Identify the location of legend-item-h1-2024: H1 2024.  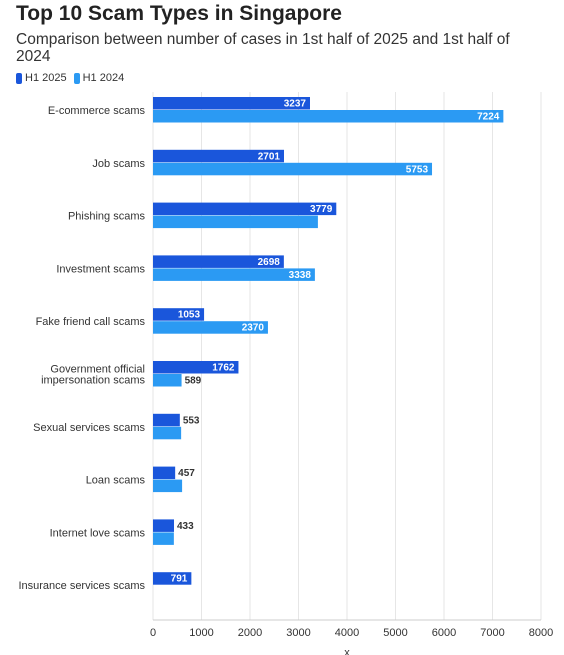
(99, 78).